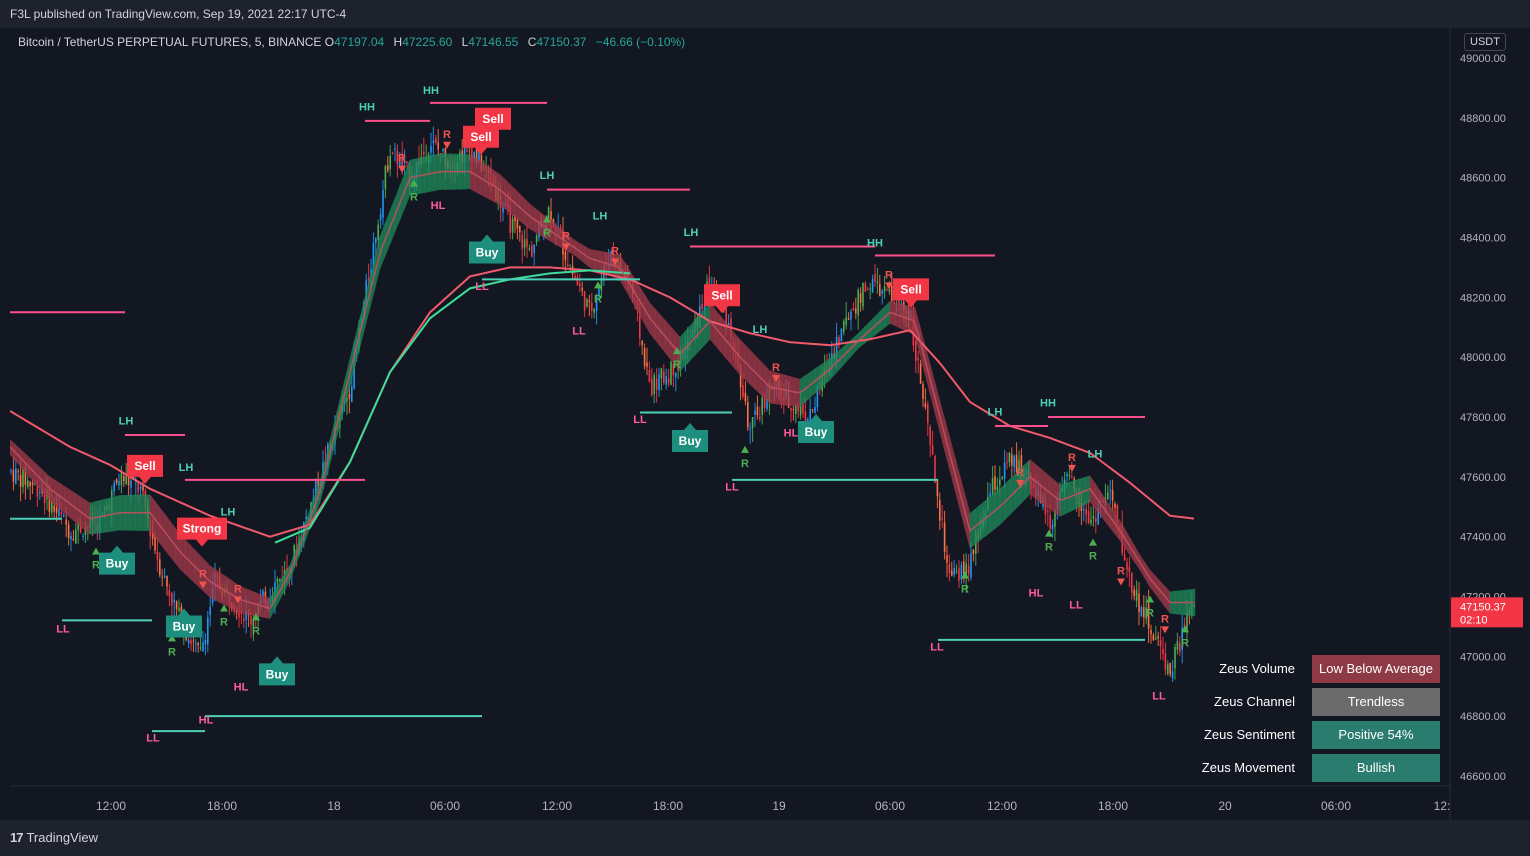 The height and width of the screenshot is (856, 1530). I want to click on swing-label-hl: HL, so click(206, 721).